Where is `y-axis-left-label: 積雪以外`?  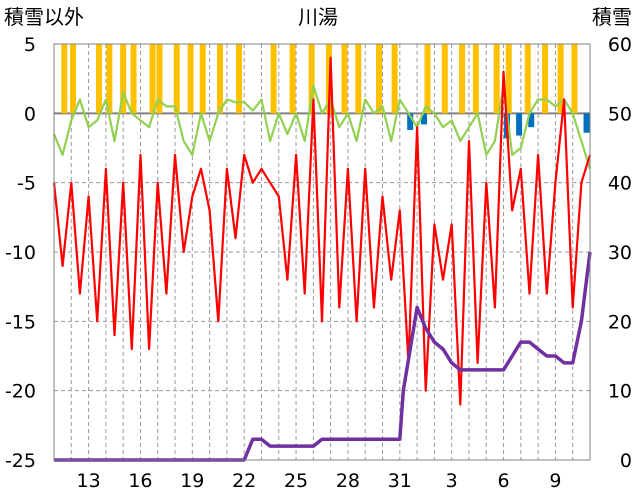
y-axis-left-label: 積雪以外 is located at coordinates (44, 17).